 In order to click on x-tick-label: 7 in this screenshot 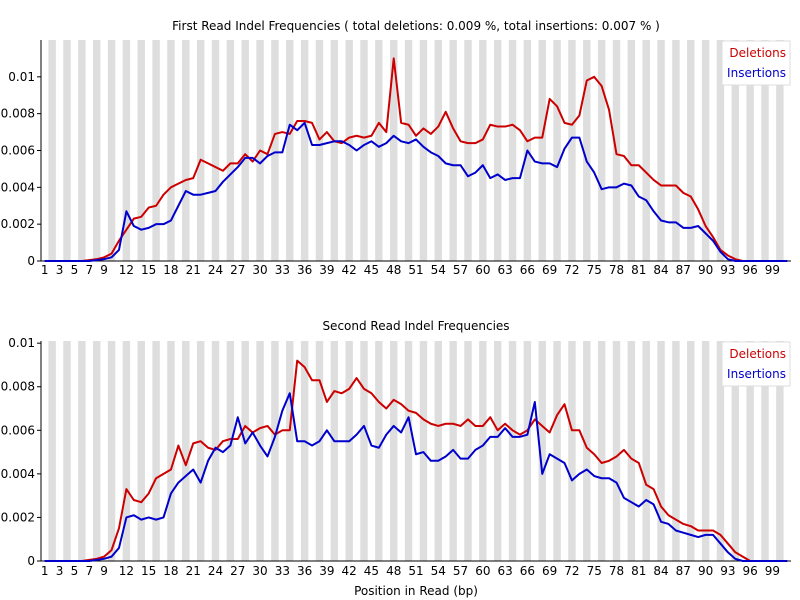, I will do `click(89, 571)`.